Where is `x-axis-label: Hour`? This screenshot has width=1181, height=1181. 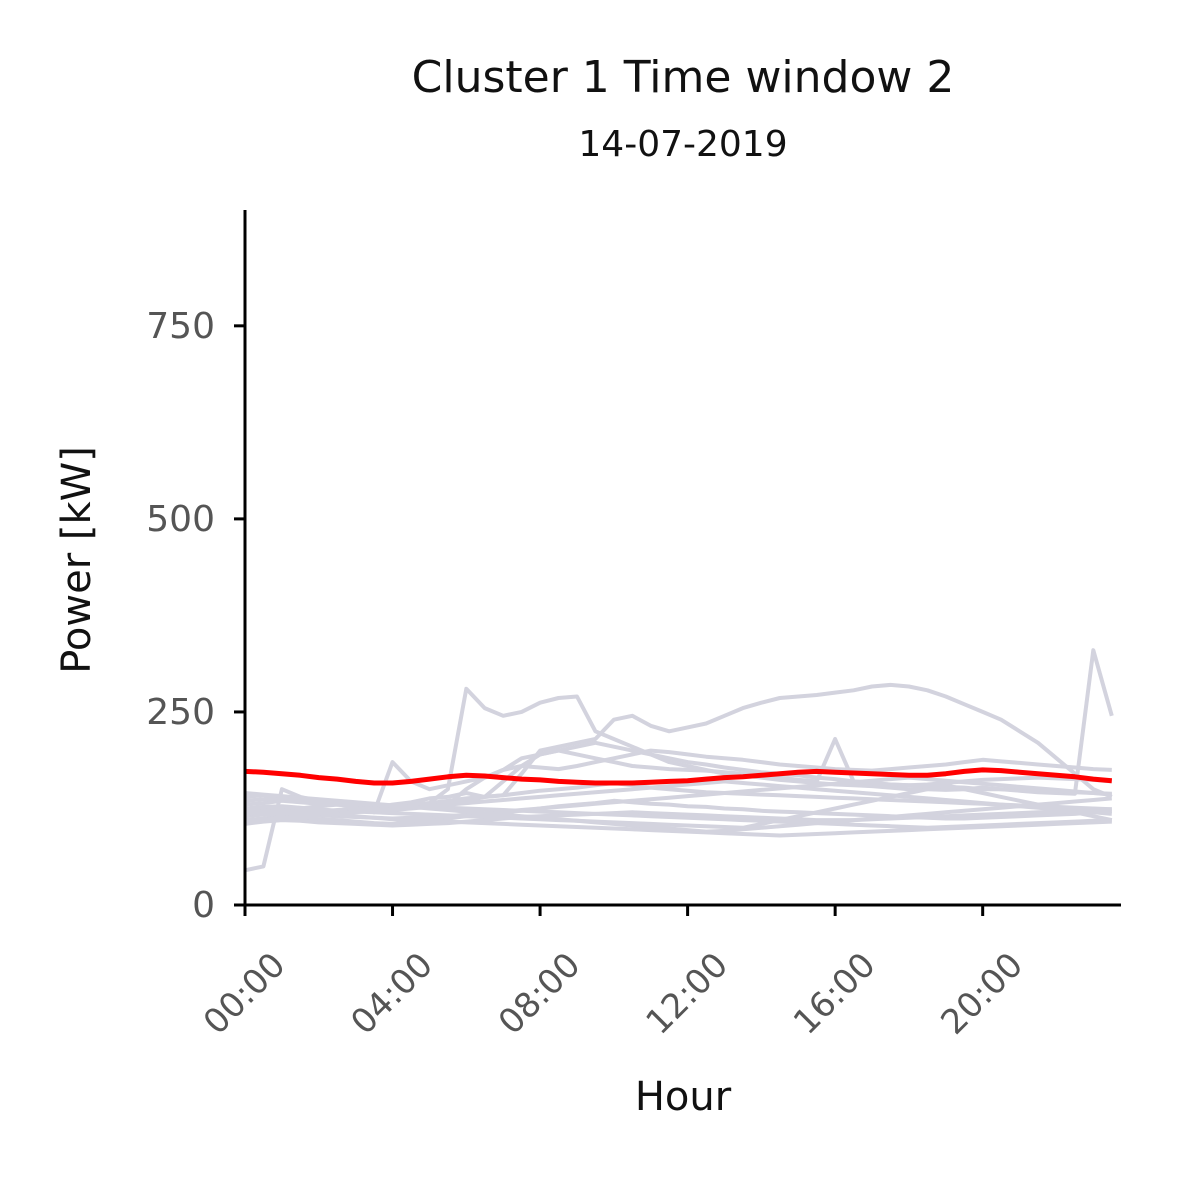 x-axis-label: Hour is located at coordinates (683, 1097).